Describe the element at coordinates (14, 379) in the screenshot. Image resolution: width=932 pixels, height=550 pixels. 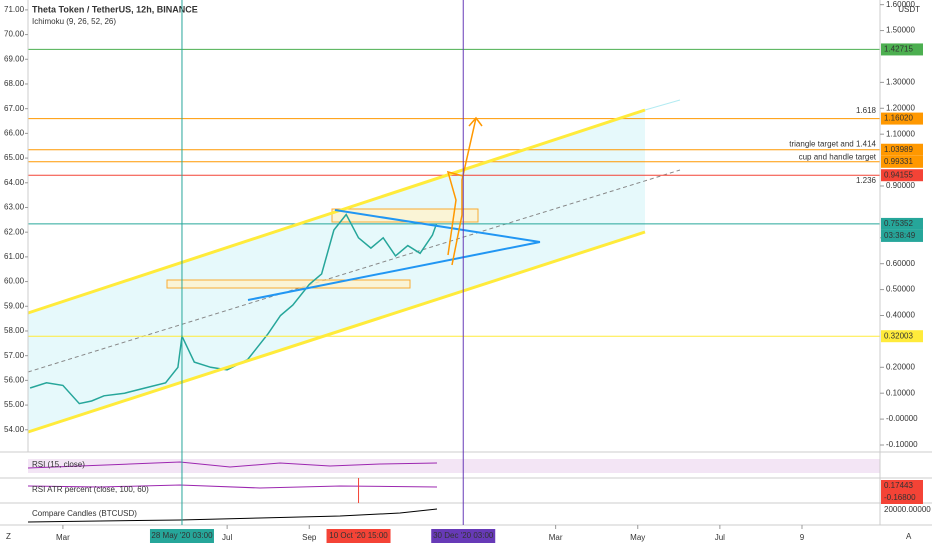
I see `y2-tick-label: 56.00` at that location.